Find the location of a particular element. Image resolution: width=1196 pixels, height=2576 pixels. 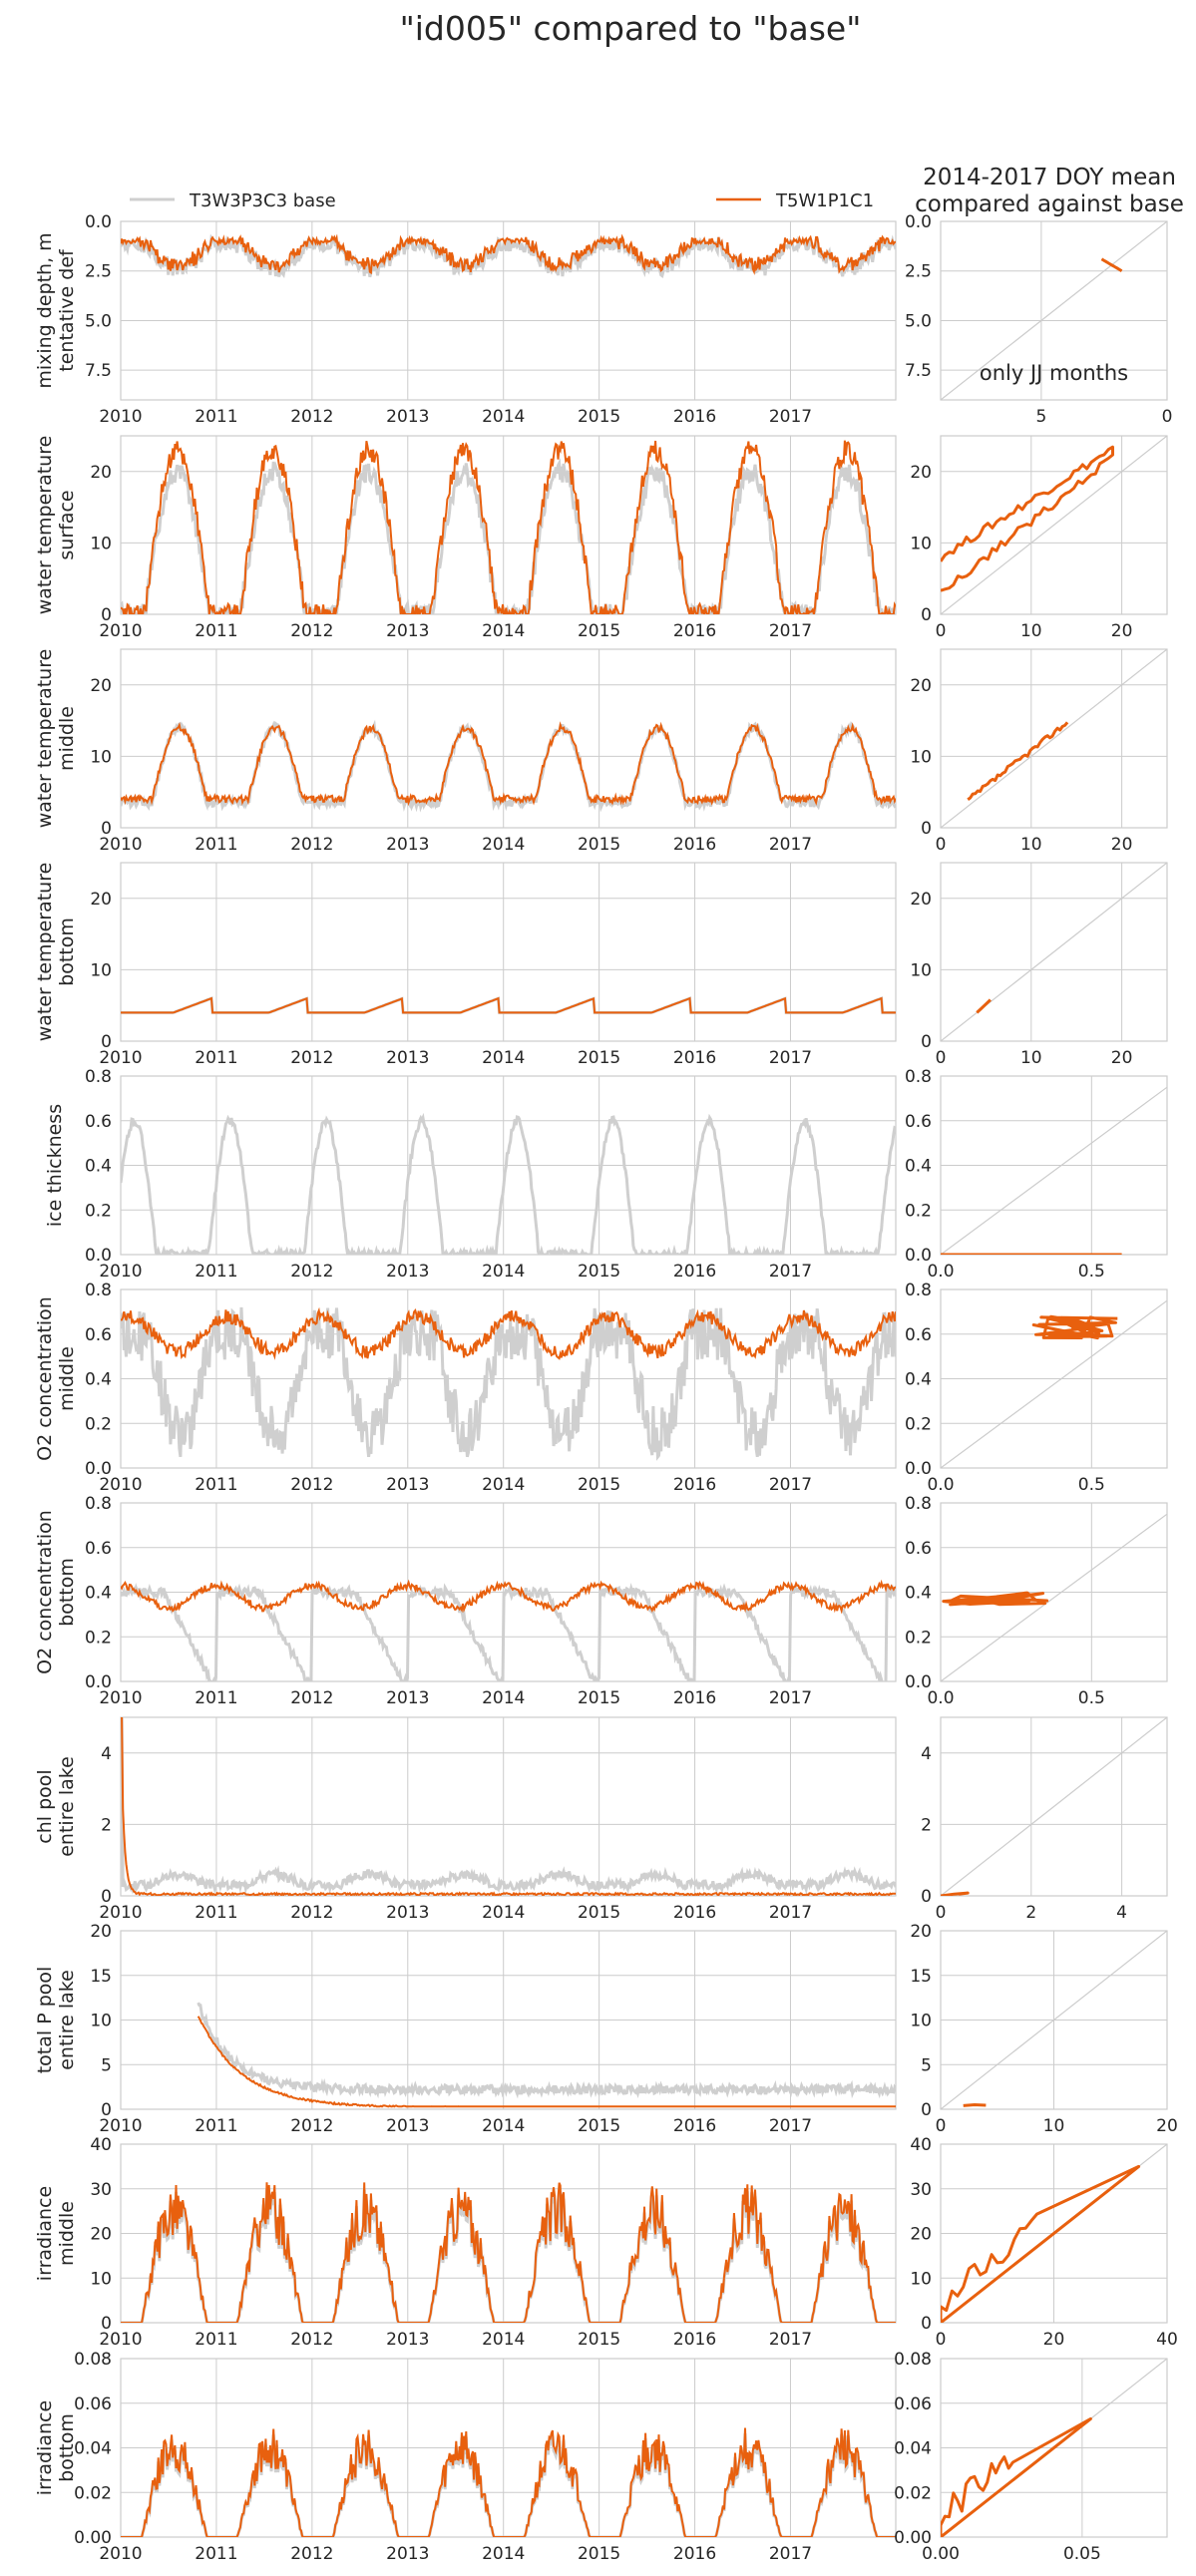

timeseries-ytick-label: 0.00 is located at coordinates (93, 2538).